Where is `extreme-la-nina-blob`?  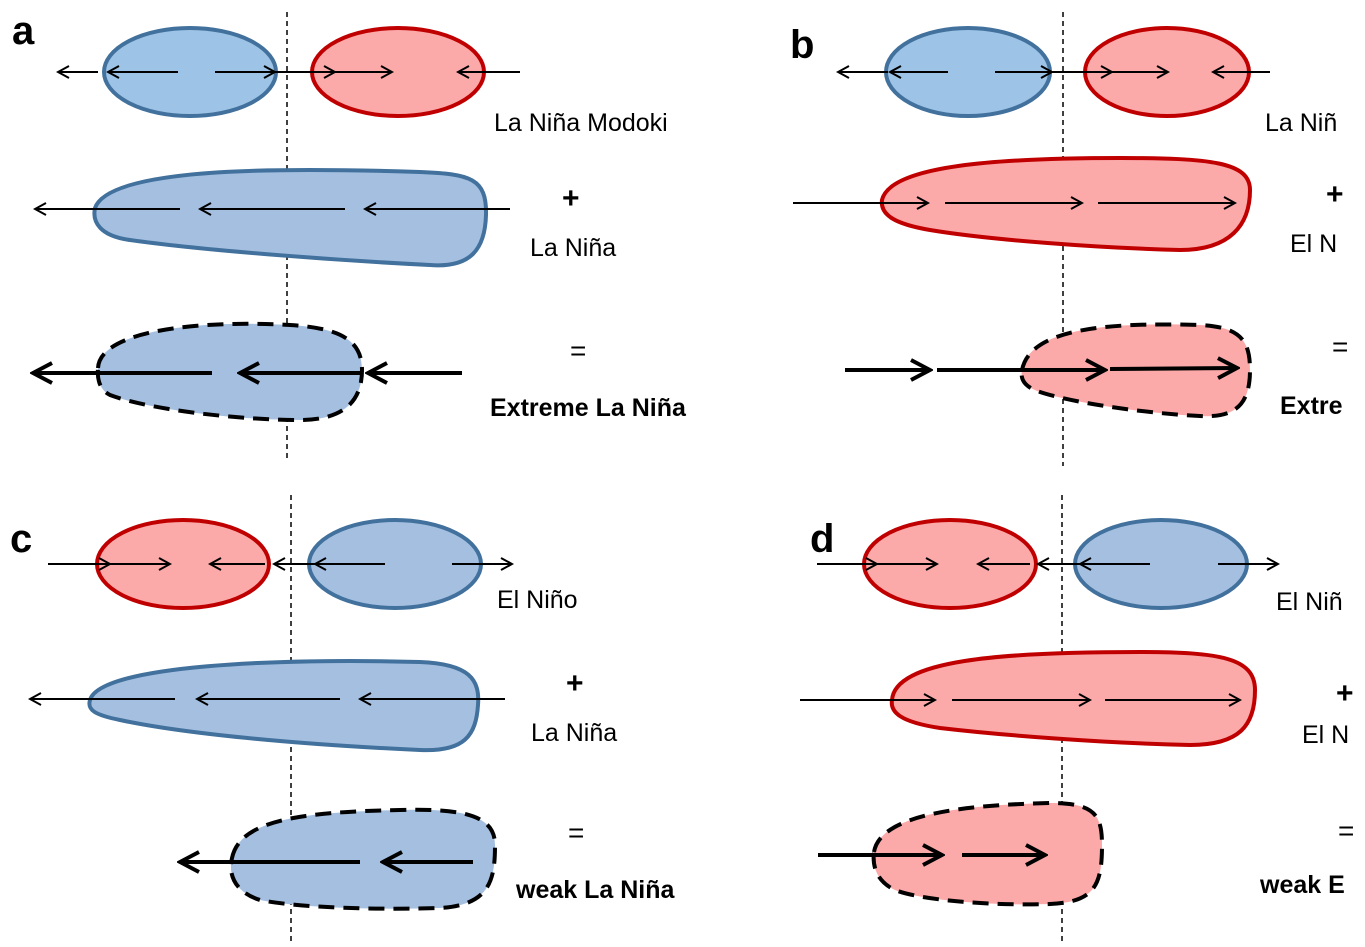 extreme-la-nina-blob is located at coordinates (230, 372).